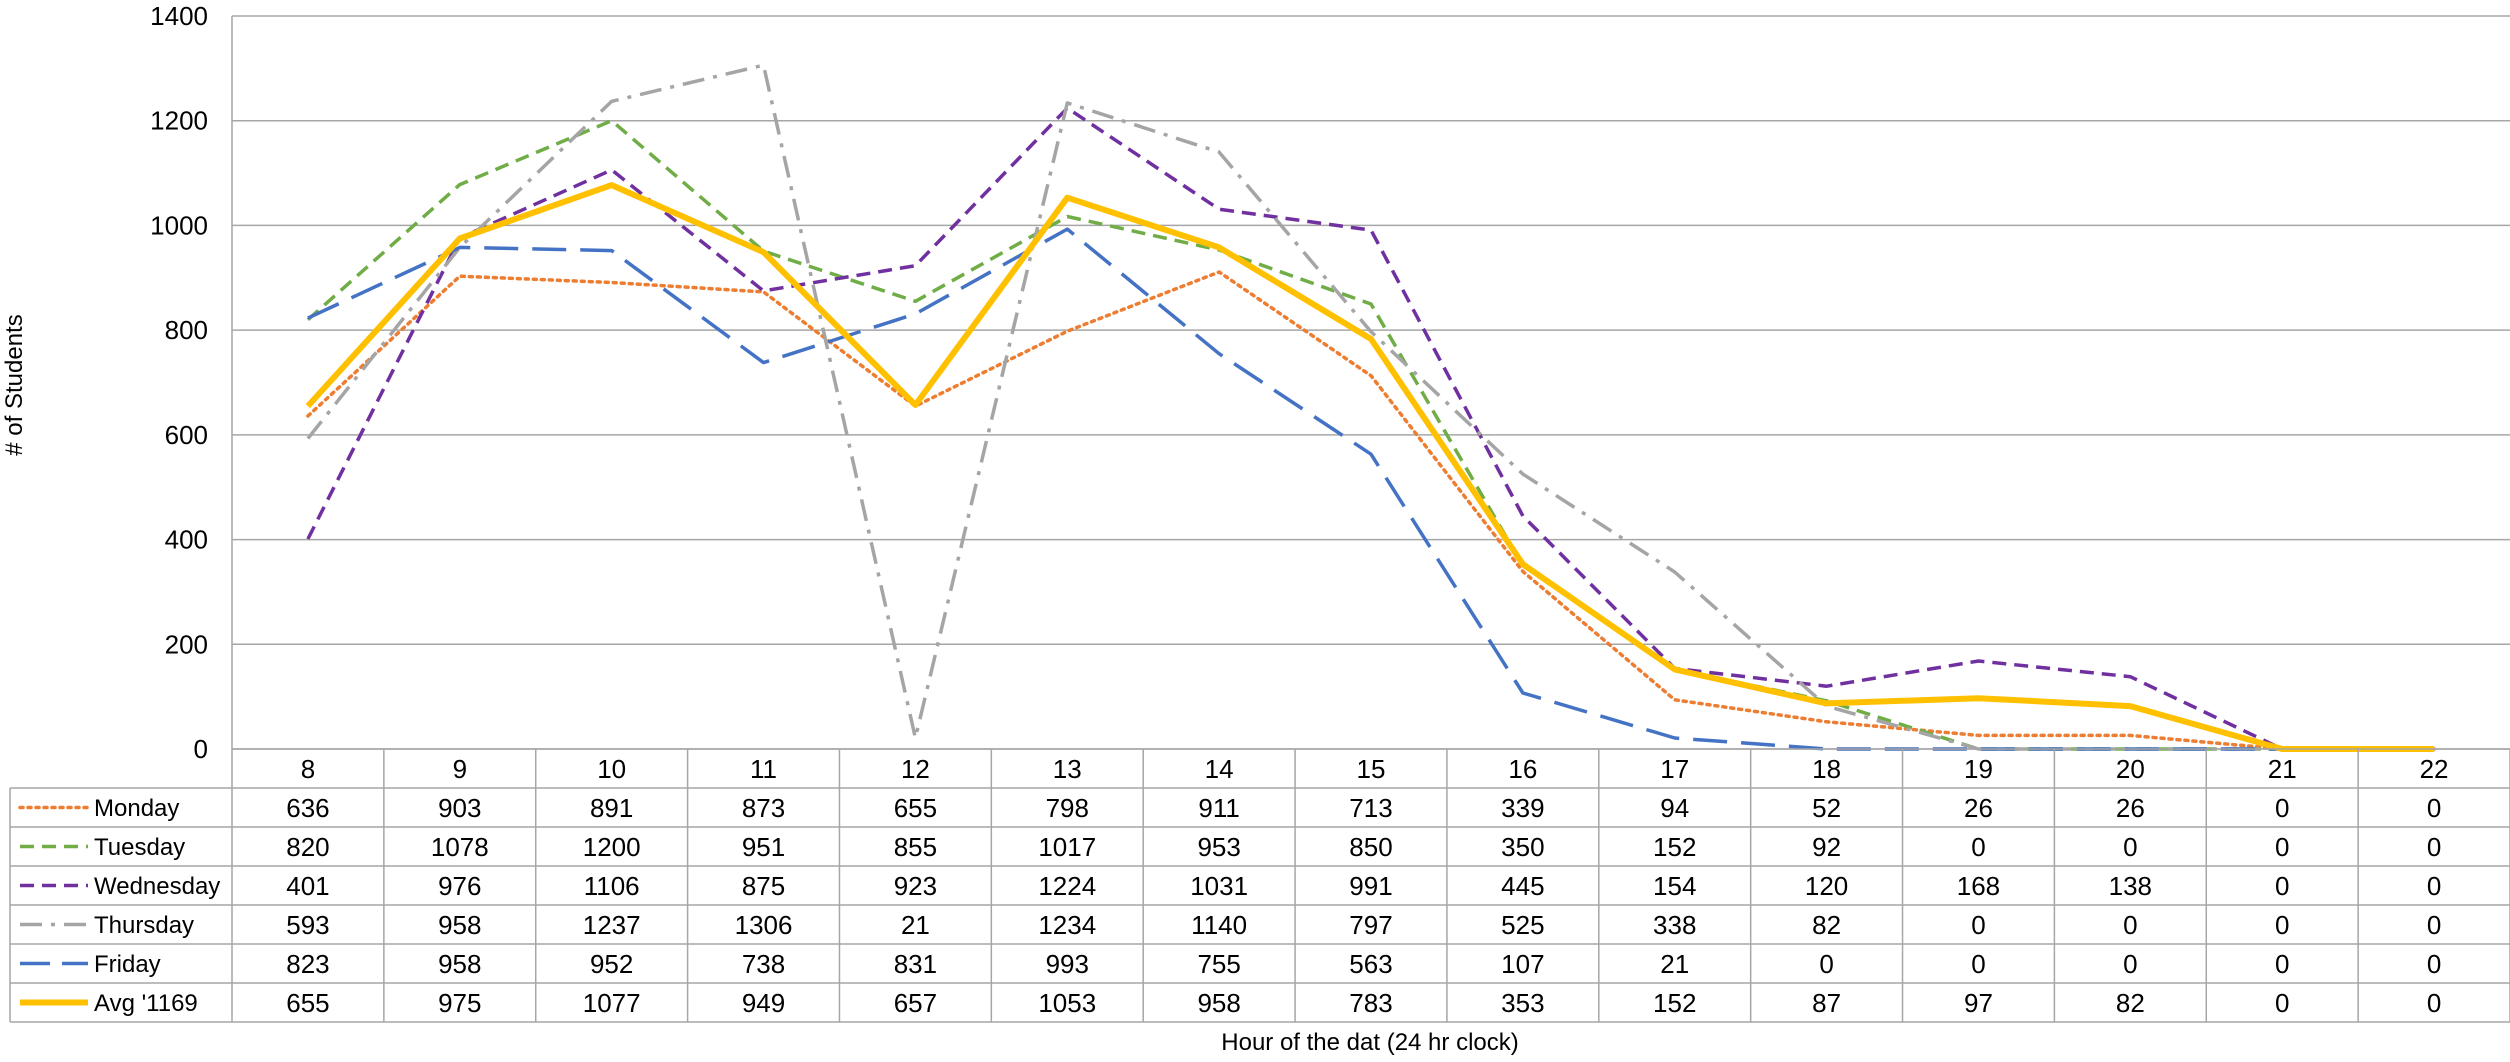 This screenshot has width=2510, height=1062. I want to click on x-tick-label: 22, so click(2434, 769).